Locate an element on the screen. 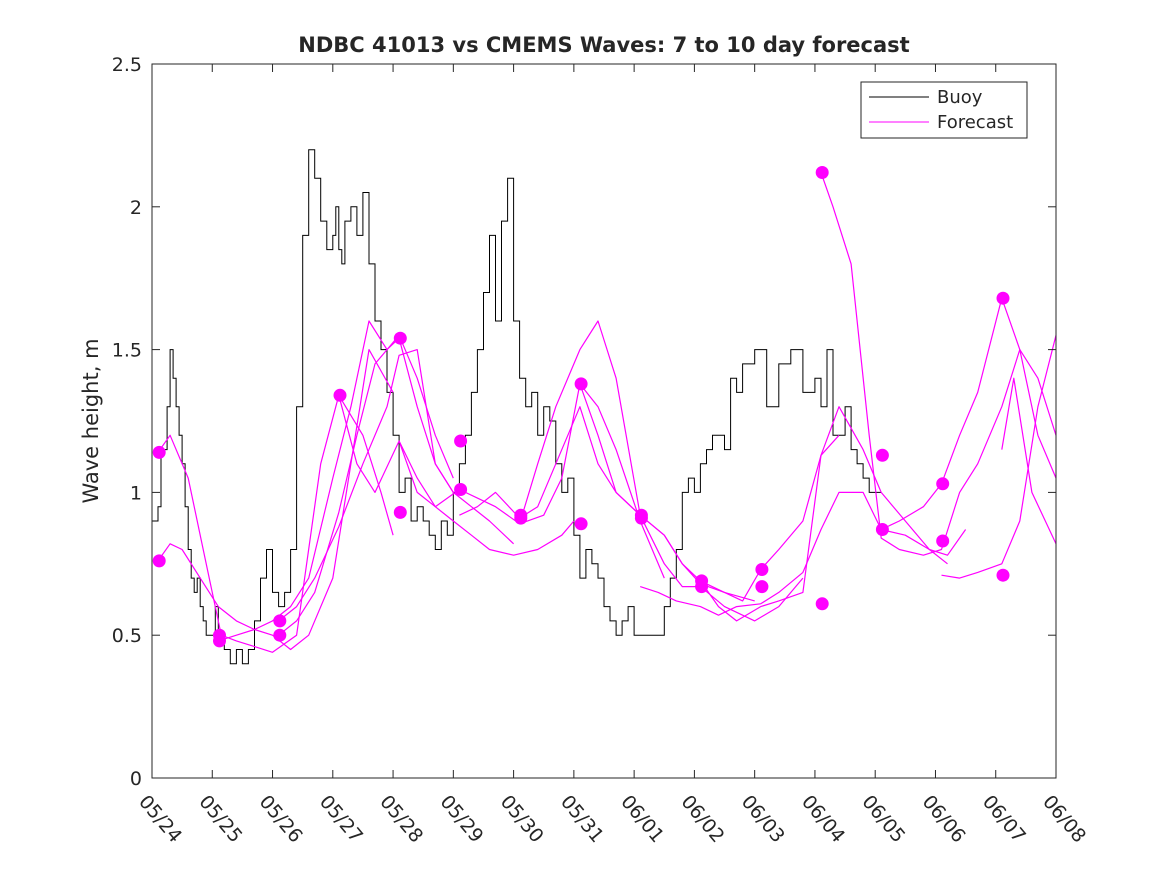  legend: Buoy Forecast is located at coordinates (944, 110).